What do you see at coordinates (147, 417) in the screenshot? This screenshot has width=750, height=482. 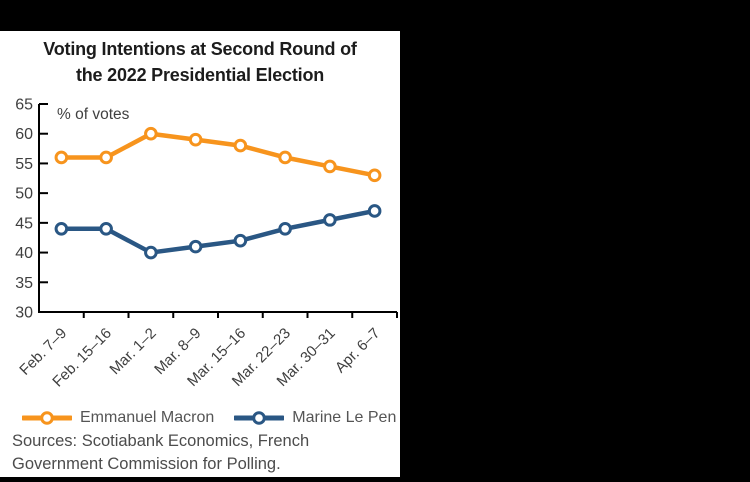 I see `legend-label-macron: Emmanuel Macron` at bounding box center [147, 417].